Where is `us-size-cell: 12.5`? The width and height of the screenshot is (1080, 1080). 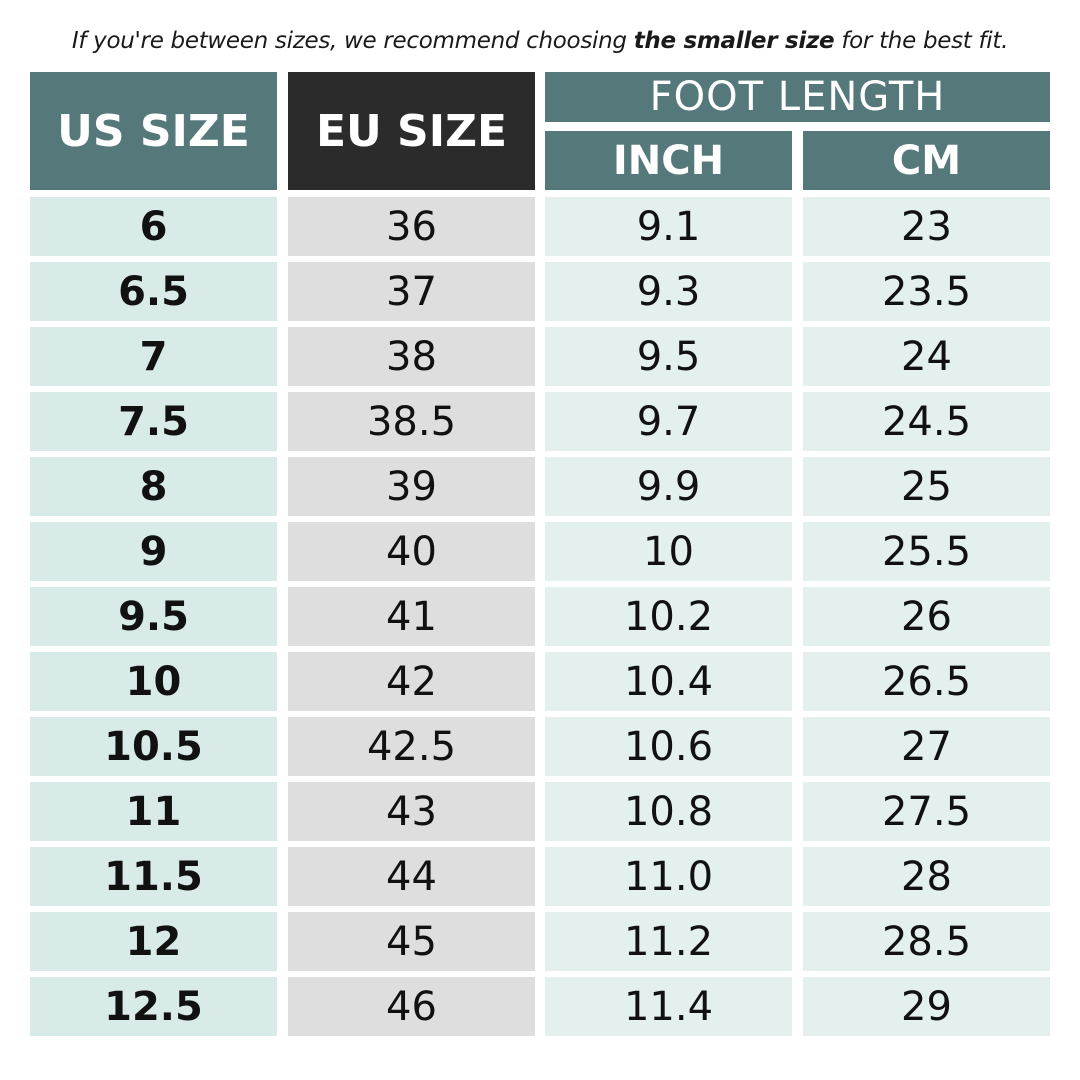 us-size-cell: 12.5 is located at coordinates (153, 1006).